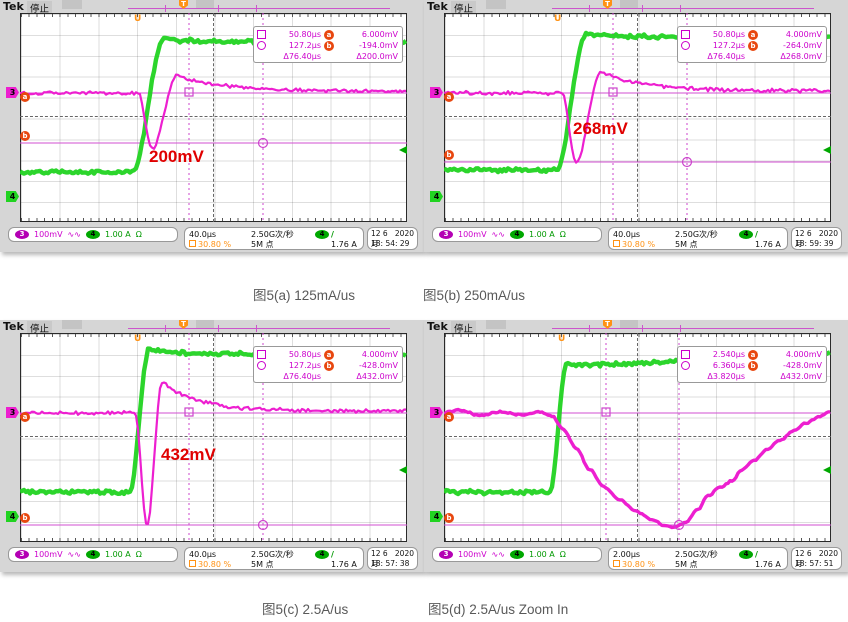  Describe the element at coordinates (403, 150) in the screenshot. I see `trigger-level-arrow-icon` at that location.